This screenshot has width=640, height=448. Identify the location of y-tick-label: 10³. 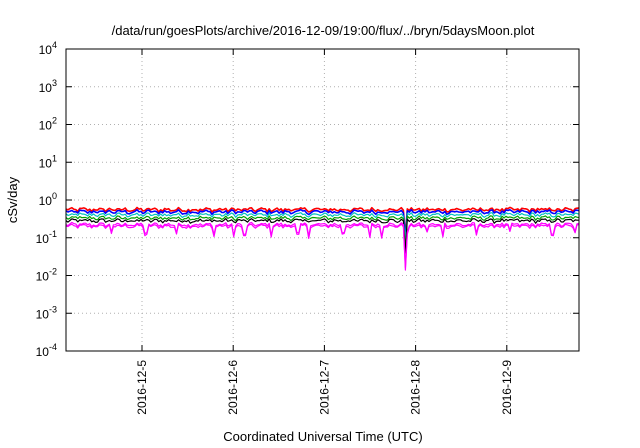
(48, 86).